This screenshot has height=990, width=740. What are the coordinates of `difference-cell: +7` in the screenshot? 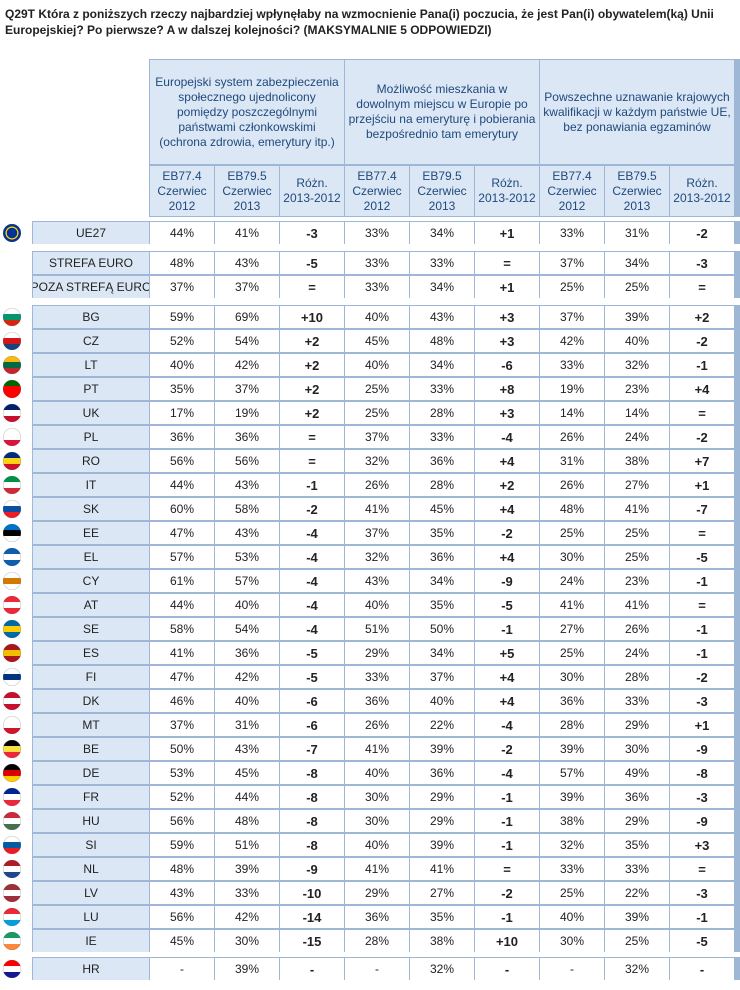 It's located at (702, 461).